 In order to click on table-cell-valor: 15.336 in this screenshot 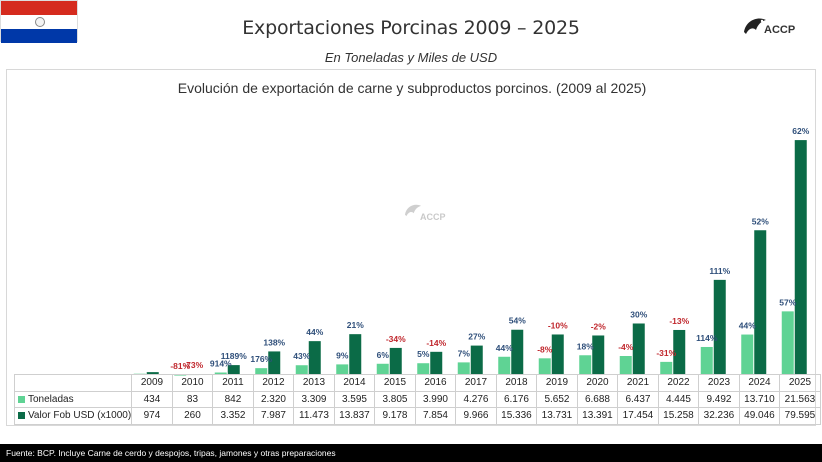, I will do `click(516, 416)`.